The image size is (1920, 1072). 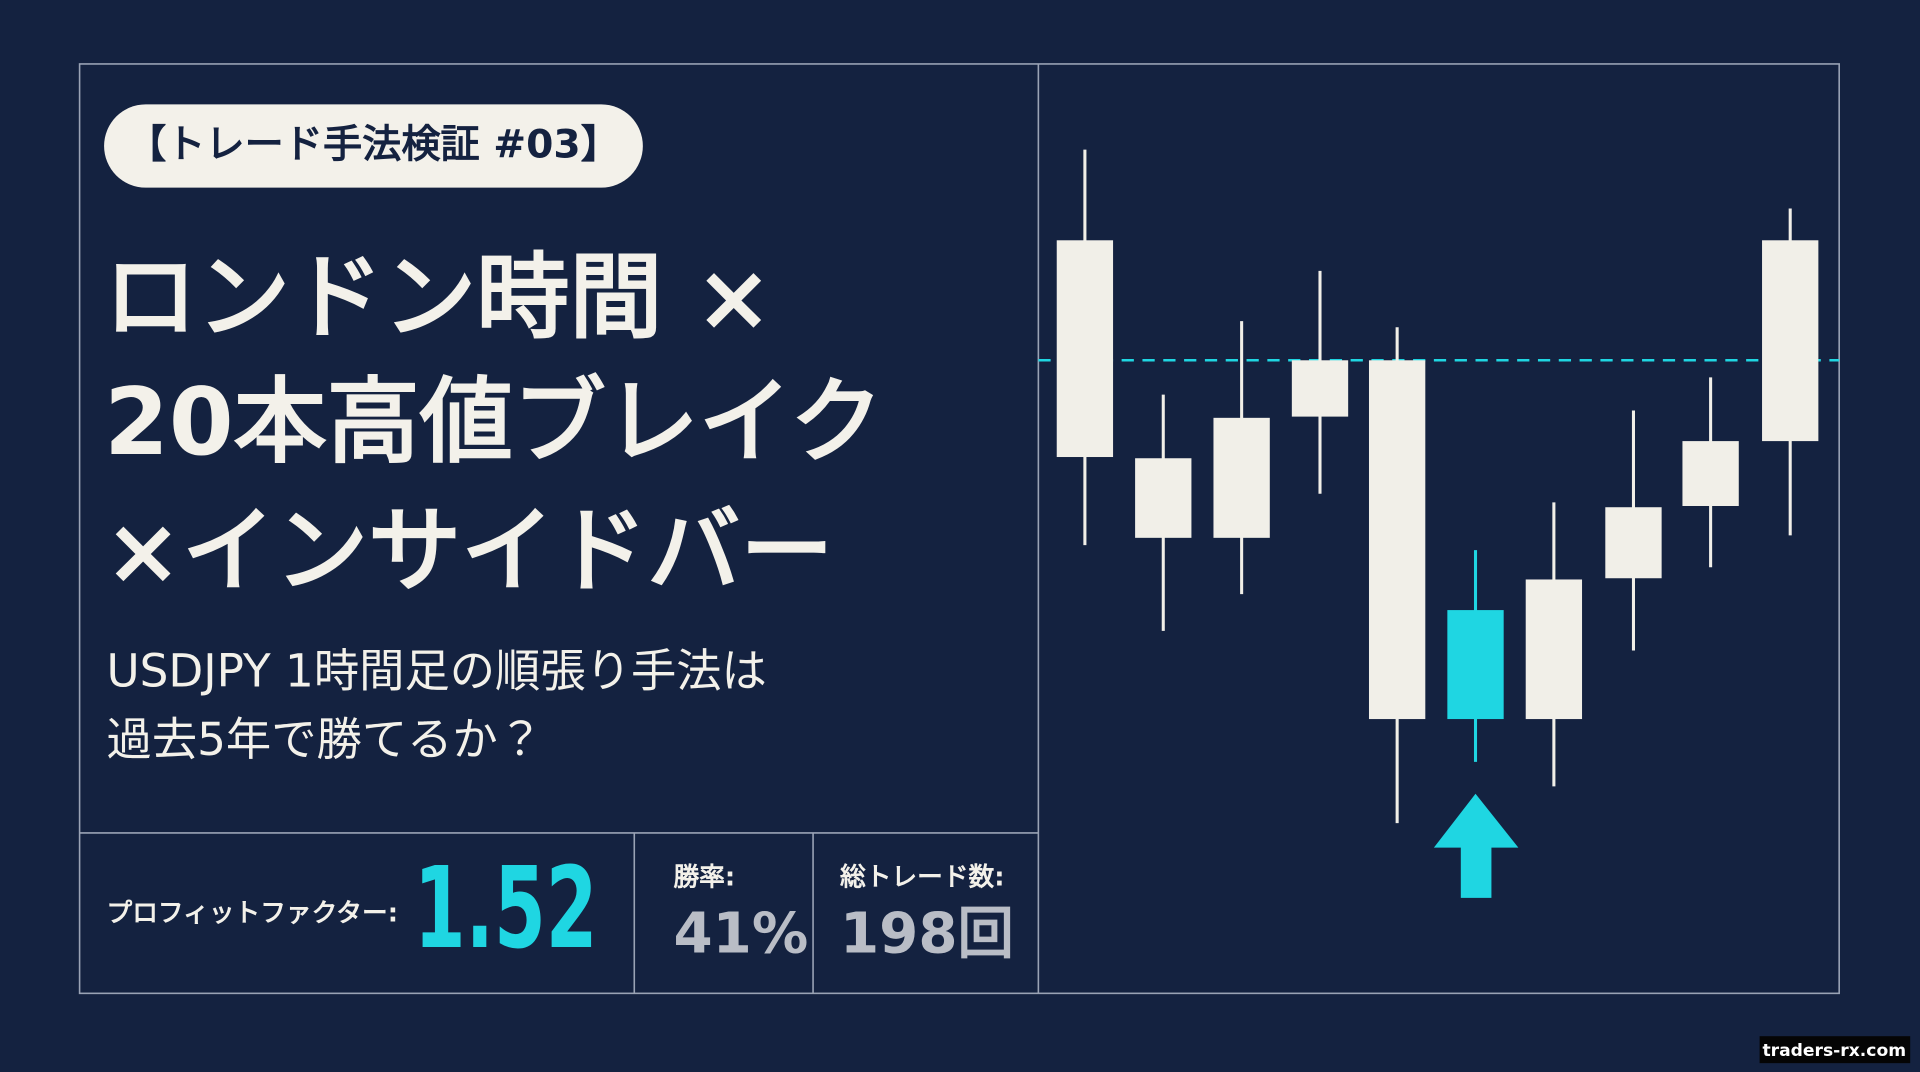 I want to click on stat-value: 41%, so click(x=740, y=934).